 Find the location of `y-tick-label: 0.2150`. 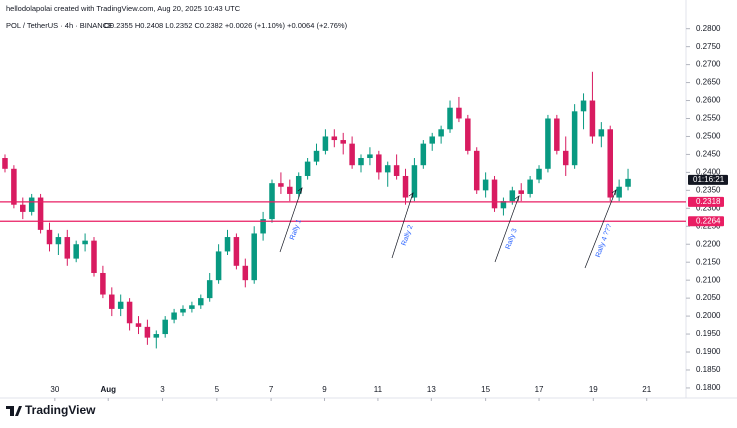

y-tick-label: 0.2150 is located at coordinates (708, 261).